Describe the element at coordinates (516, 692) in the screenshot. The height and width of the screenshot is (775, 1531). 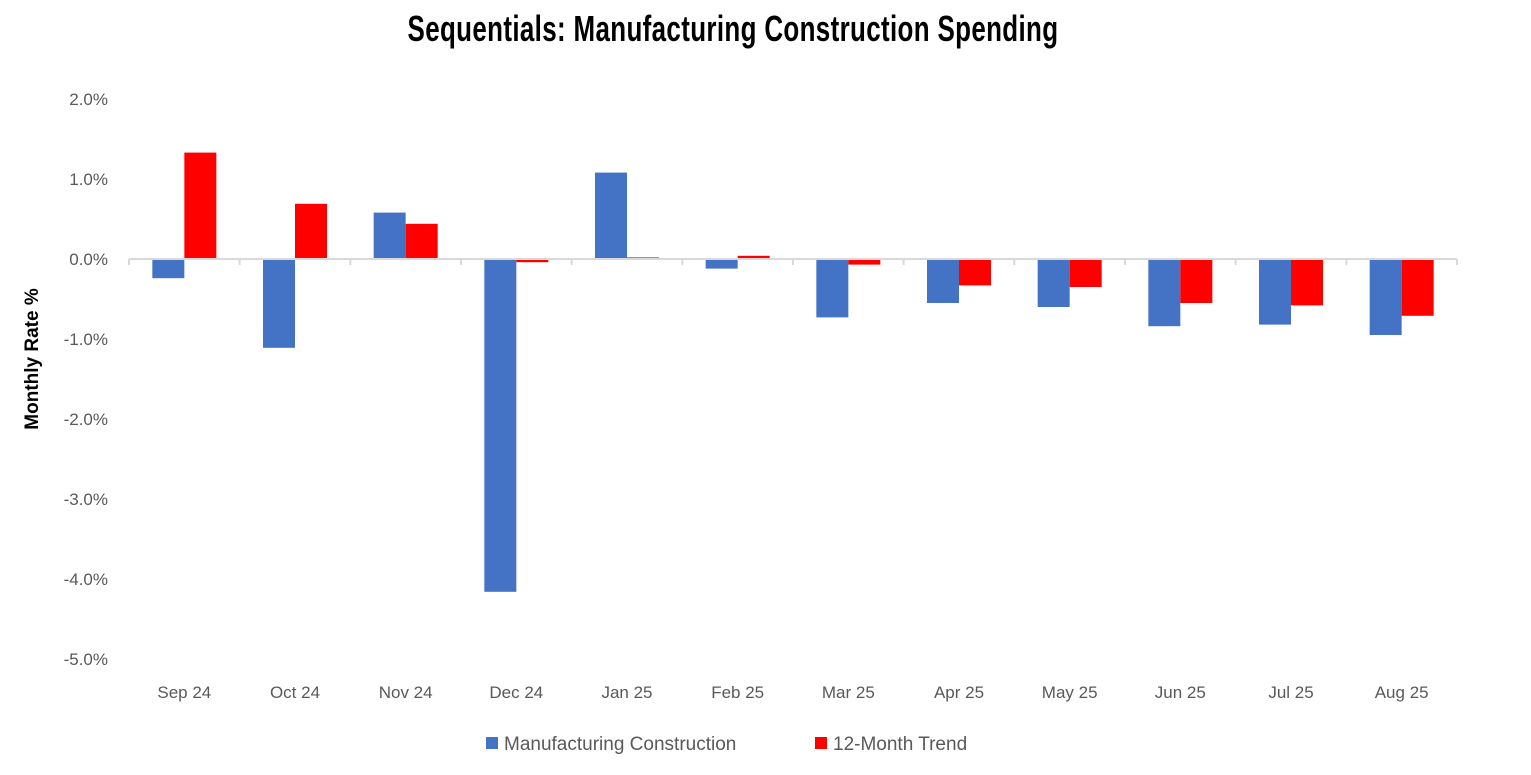
I see `x-tick-label: Dec 24` at that location.